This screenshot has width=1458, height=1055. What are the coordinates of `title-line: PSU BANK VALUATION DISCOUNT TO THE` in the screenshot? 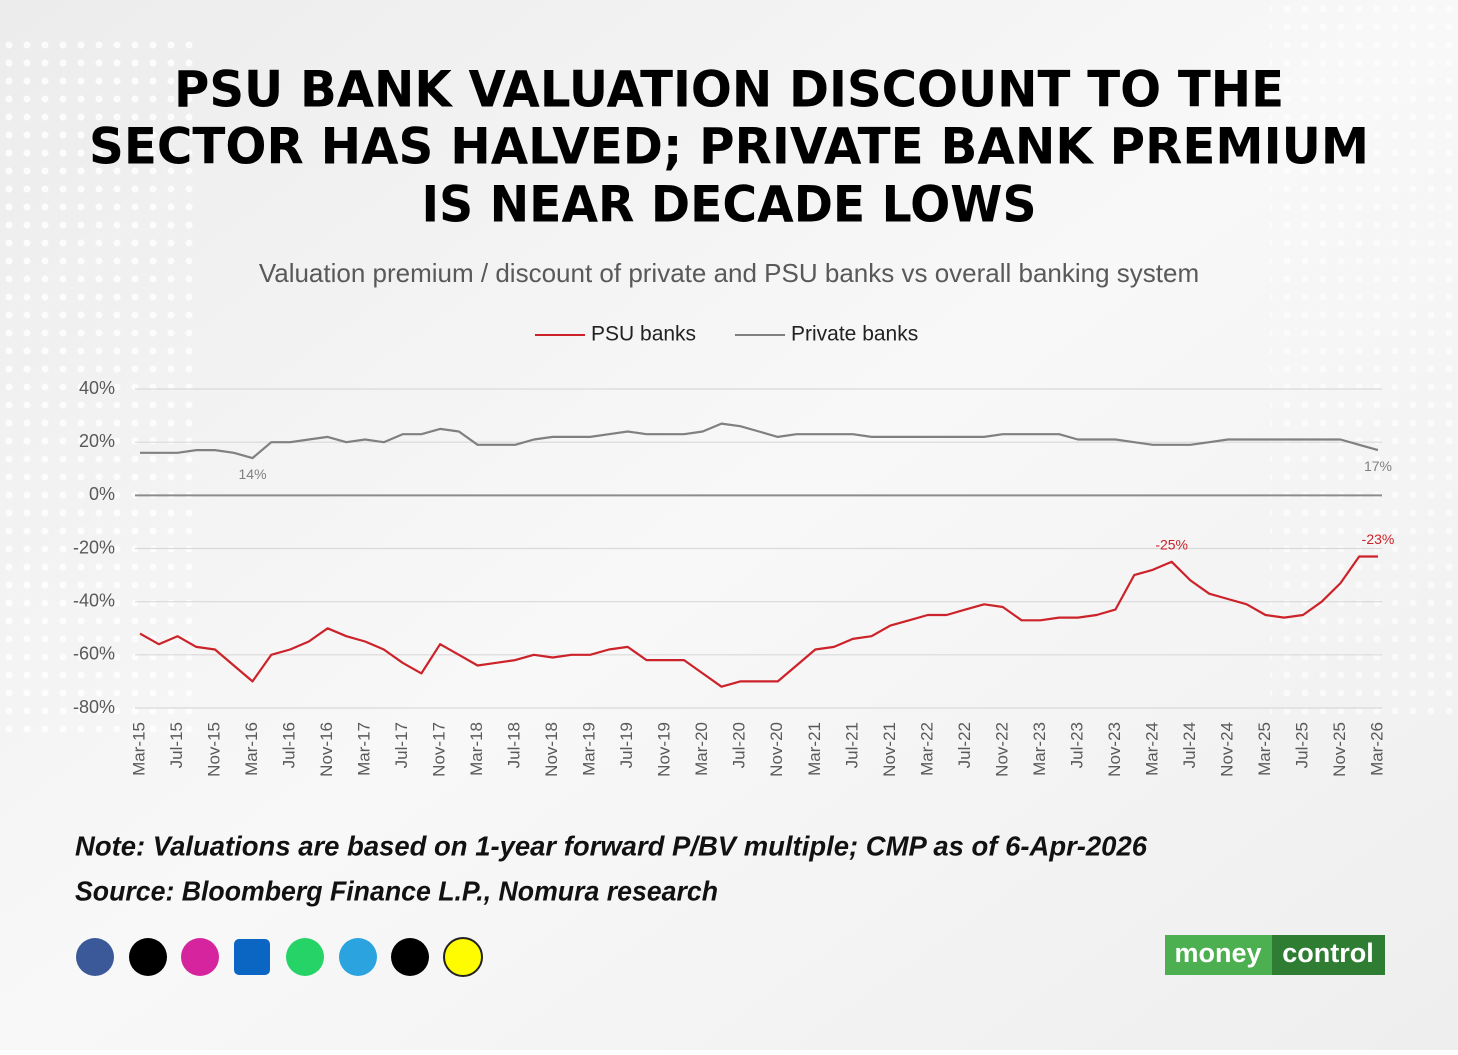 It's located at (729, 90).